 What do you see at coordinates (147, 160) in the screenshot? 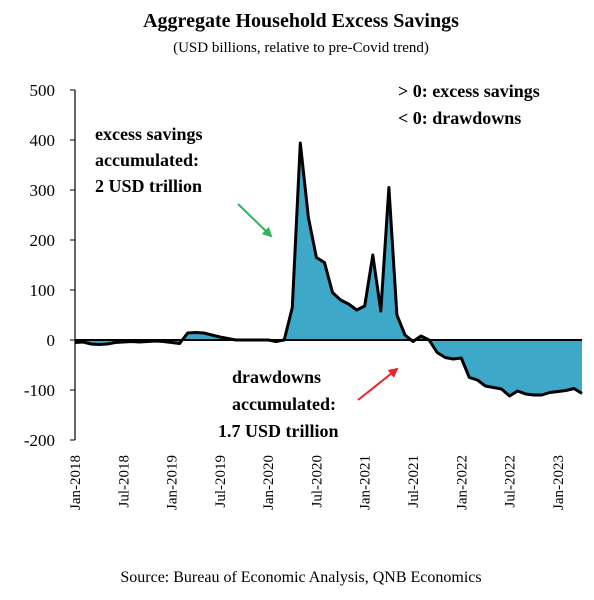
I see `annotation-positive-line2: accumulated:` at bounding box center [147, 160].